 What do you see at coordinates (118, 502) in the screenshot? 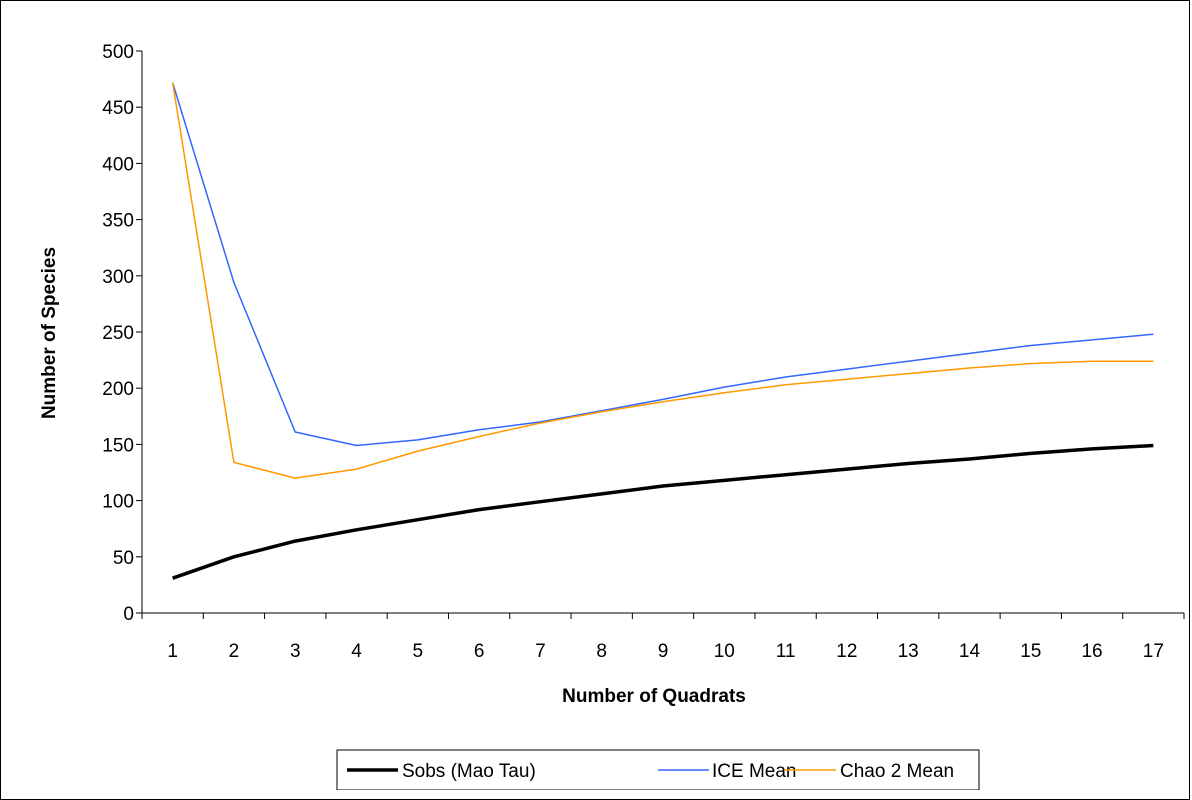
I see `y-tick-label: 100` at bounding box center [118, 502].